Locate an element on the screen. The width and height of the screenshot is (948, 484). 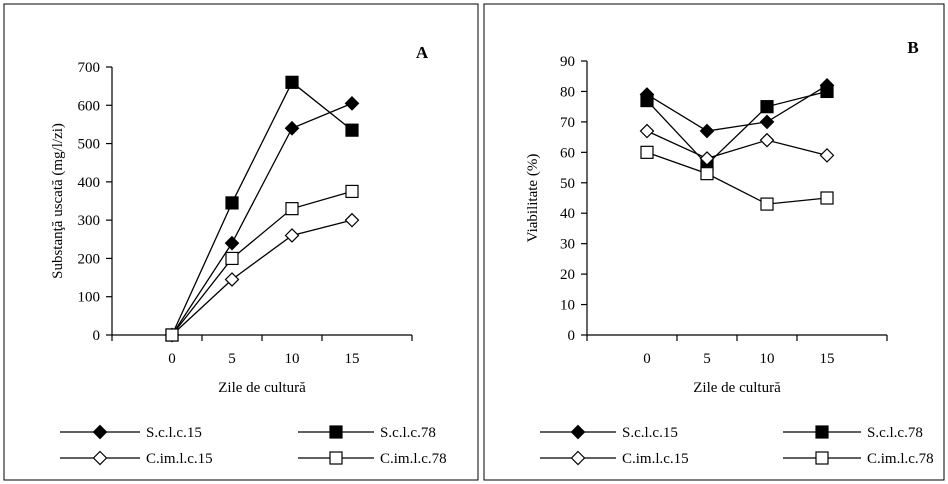
y-tick-label: 90 is located at coordinates (567, 62).